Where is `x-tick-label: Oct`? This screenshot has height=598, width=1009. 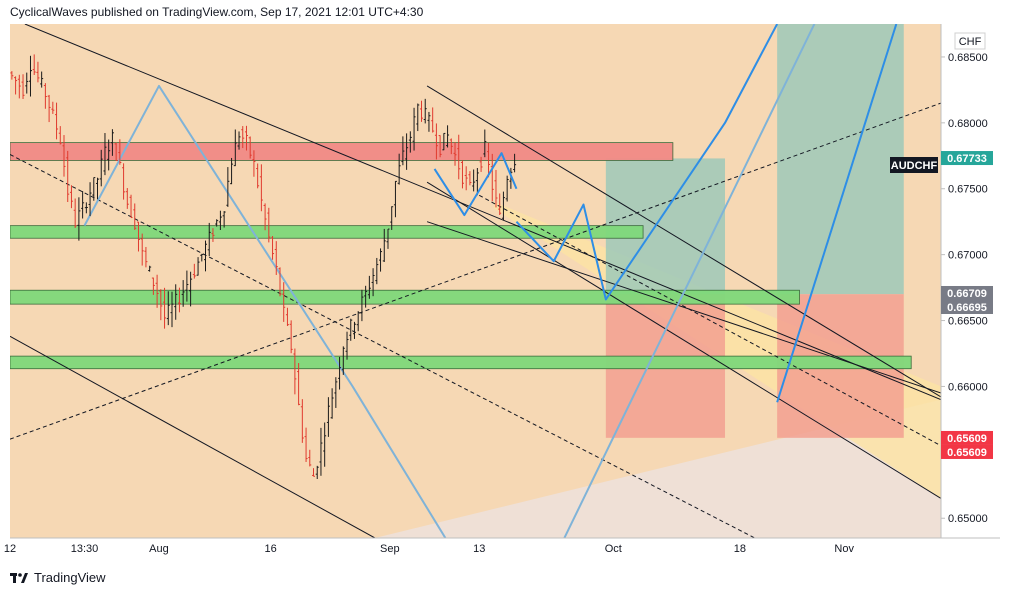 x-tick-label: Oct is located at coordinates (613, 549).